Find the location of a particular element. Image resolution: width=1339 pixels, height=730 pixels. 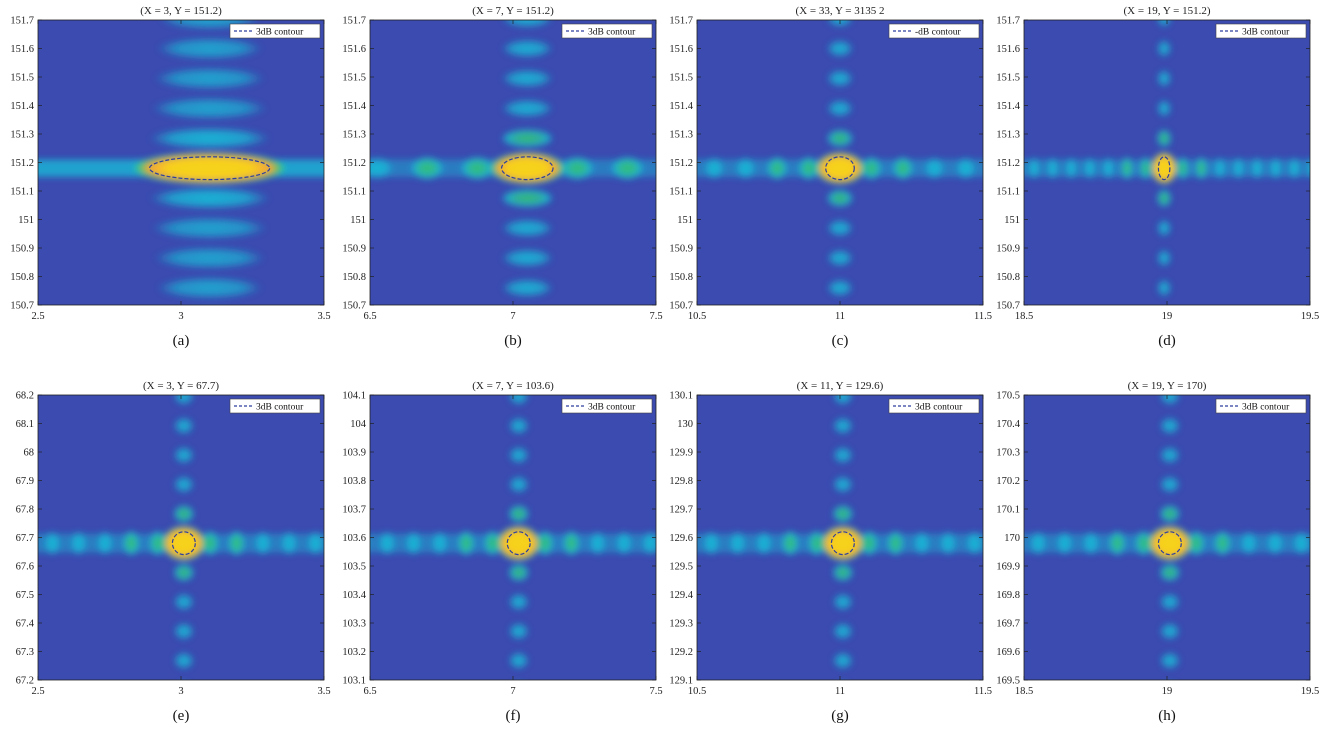

y-tick-label: 151.6 is located at coordinates (354, 49).